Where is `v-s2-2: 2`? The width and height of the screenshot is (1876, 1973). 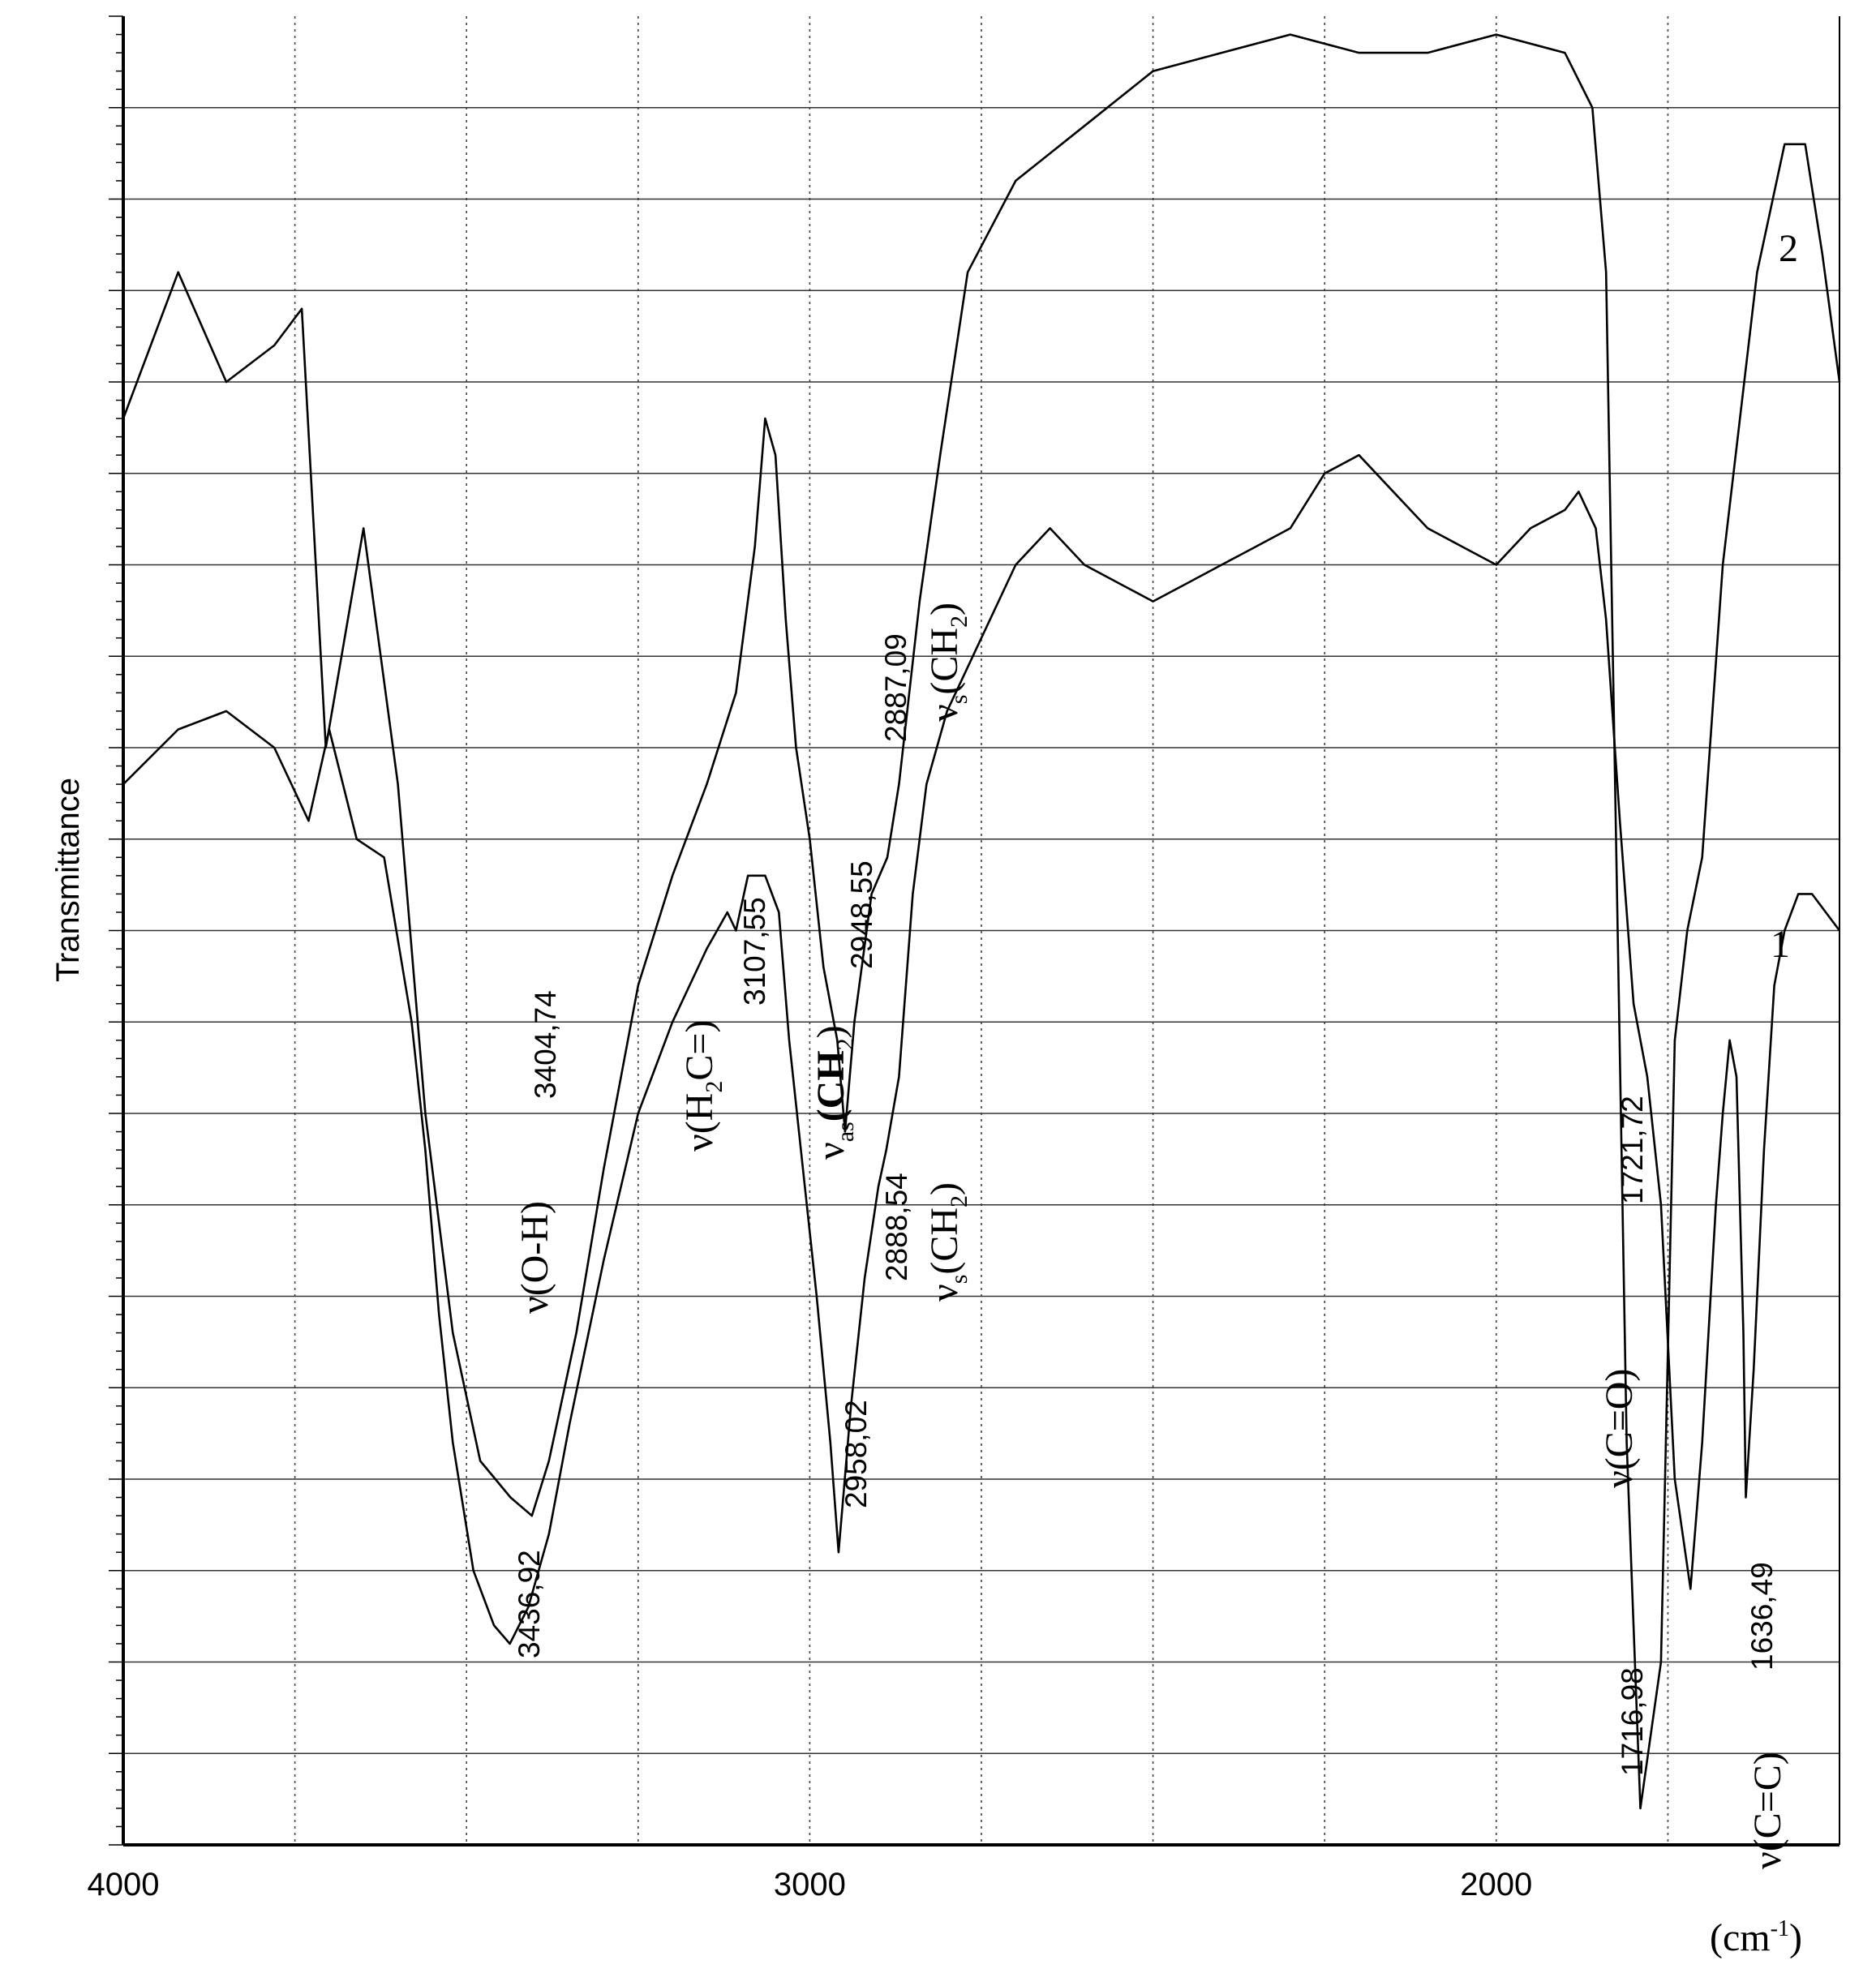
v-s2-2: 2 is located at coordinates (959, 621).